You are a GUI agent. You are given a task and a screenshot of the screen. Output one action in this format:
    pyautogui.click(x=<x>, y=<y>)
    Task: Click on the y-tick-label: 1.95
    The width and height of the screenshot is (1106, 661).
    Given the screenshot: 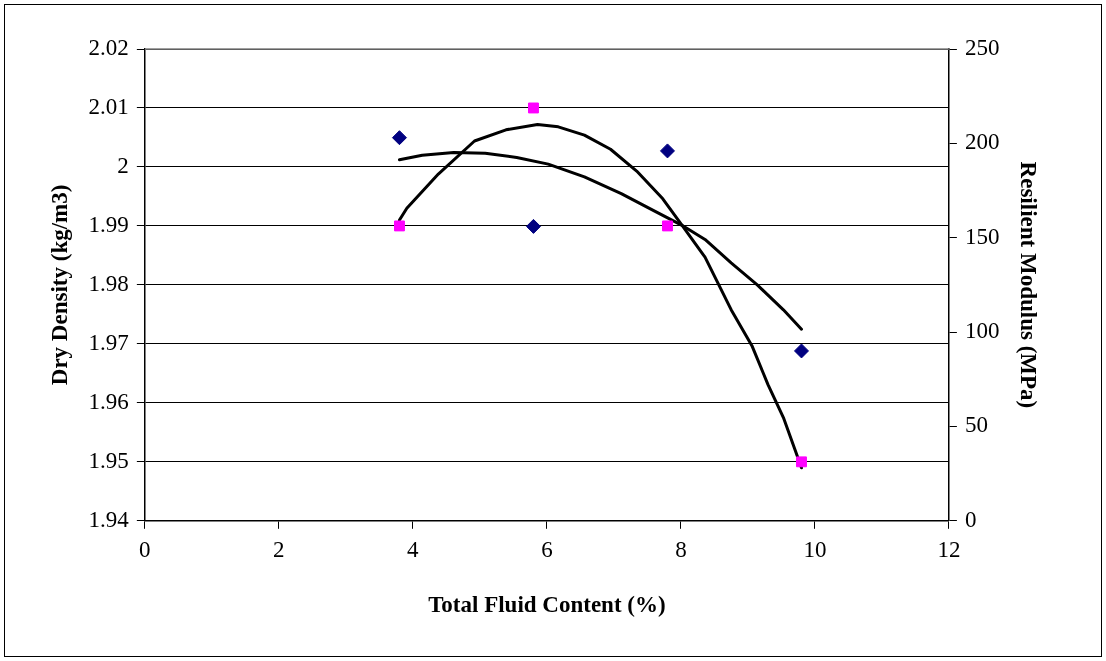 What is the action you would take?
    pyautogui.click(x=108, y=460)
    